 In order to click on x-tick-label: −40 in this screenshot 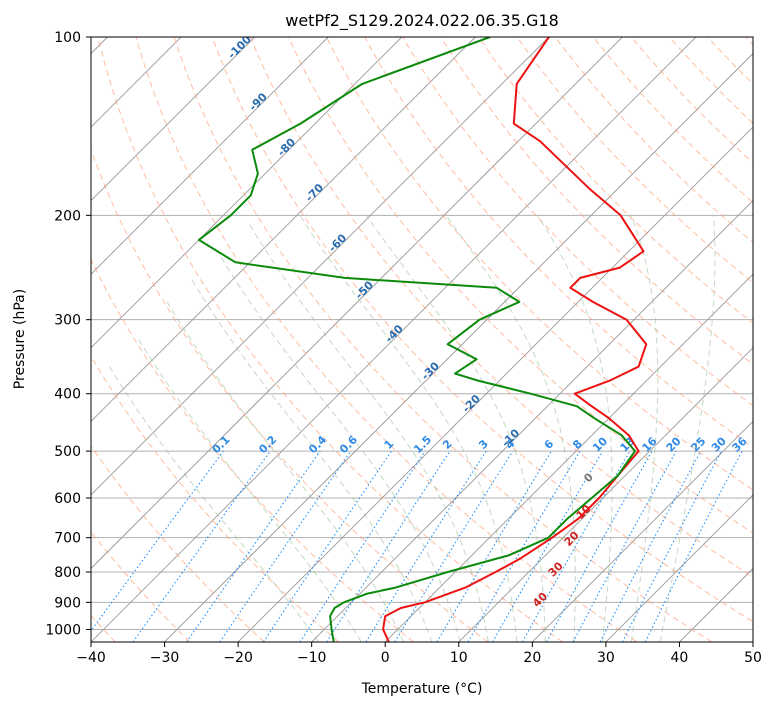, I will do `click(91, 658)`.